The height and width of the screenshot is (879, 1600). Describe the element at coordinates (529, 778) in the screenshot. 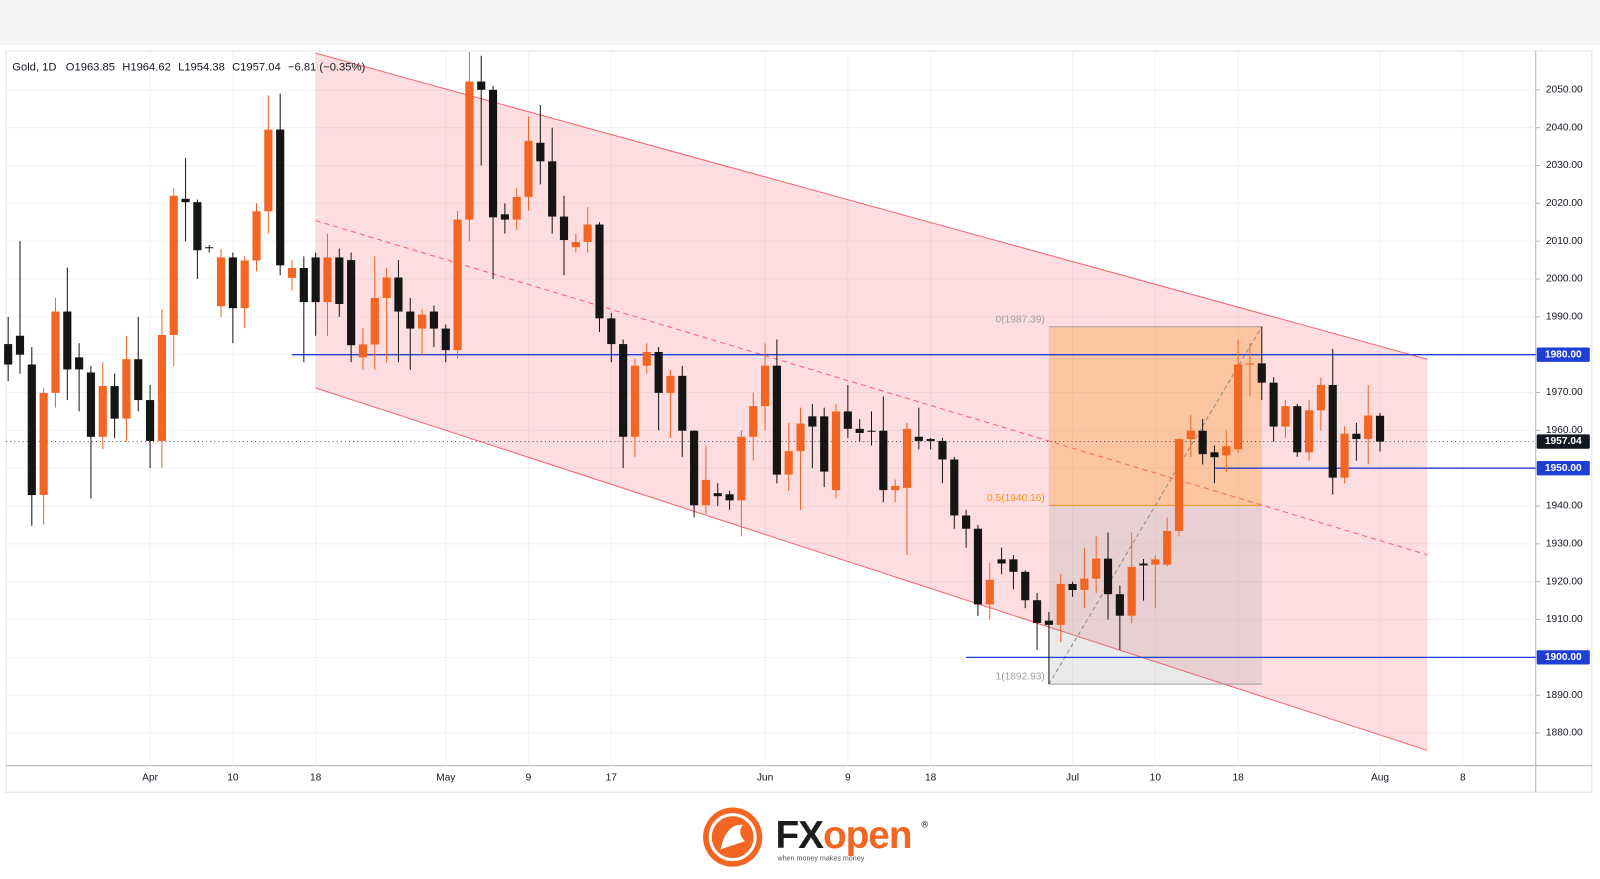

I see `x-tick-label: 9` at that location.